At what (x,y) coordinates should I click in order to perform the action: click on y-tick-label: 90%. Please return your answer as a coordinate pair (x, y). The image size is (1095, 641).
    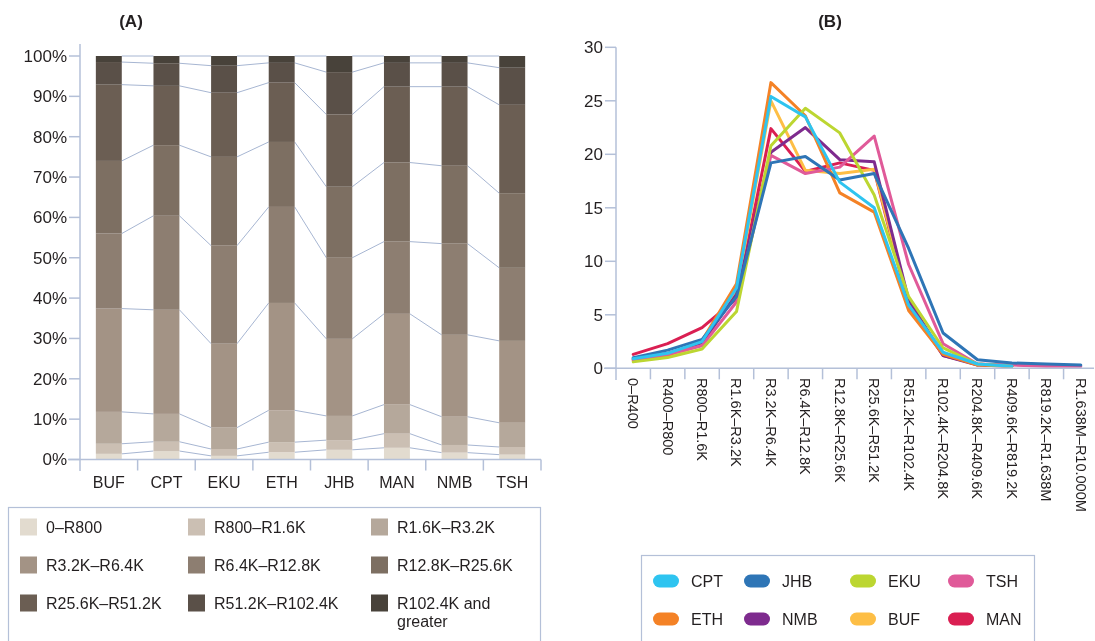
    Looking at the image, I should click on (49, 97).